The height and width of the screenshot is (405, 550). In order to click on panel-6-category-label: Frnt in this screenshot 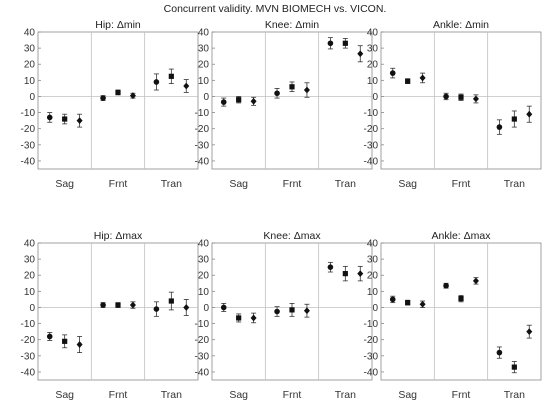, I will do `click(461, 395)`.